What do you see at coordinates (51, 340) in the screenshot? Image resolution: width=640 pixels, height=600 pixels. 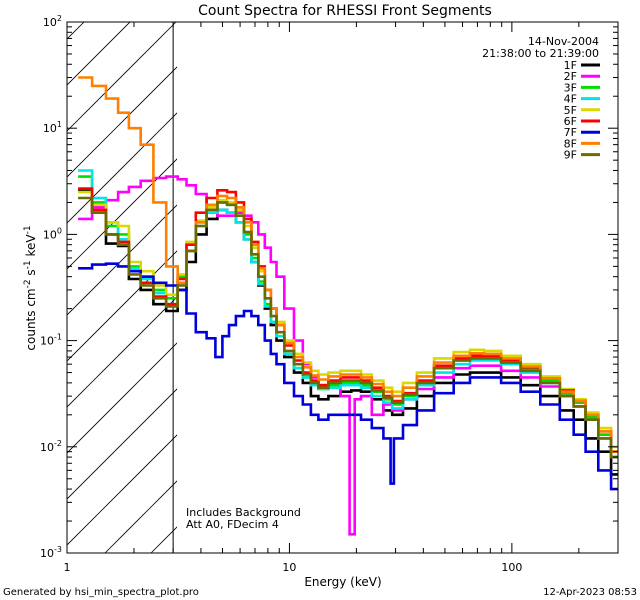 I see `y-tick-label: 10⁻¹` at bounding box center [51, 340].